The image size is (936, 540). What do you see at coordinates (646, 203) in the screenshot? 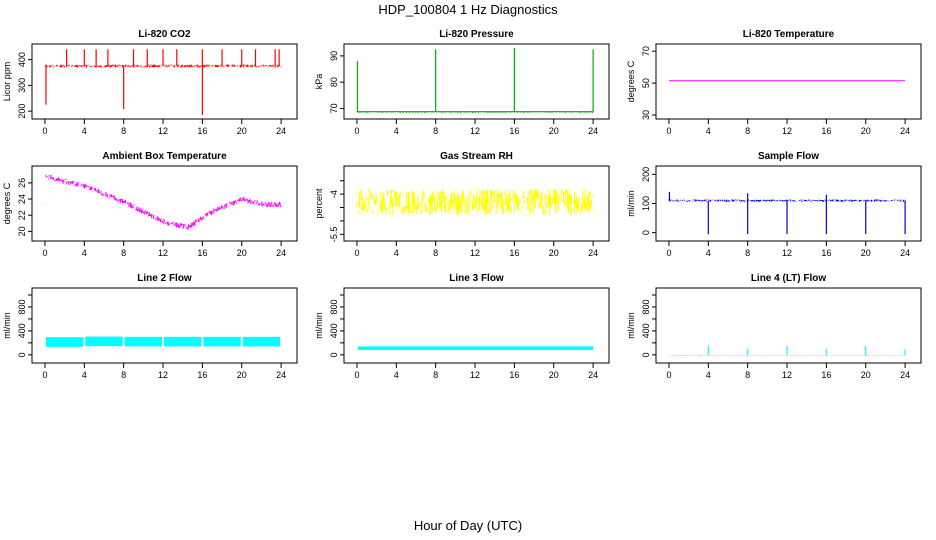
I see `y-tick-label: 100` at bounding box center [646, 203].